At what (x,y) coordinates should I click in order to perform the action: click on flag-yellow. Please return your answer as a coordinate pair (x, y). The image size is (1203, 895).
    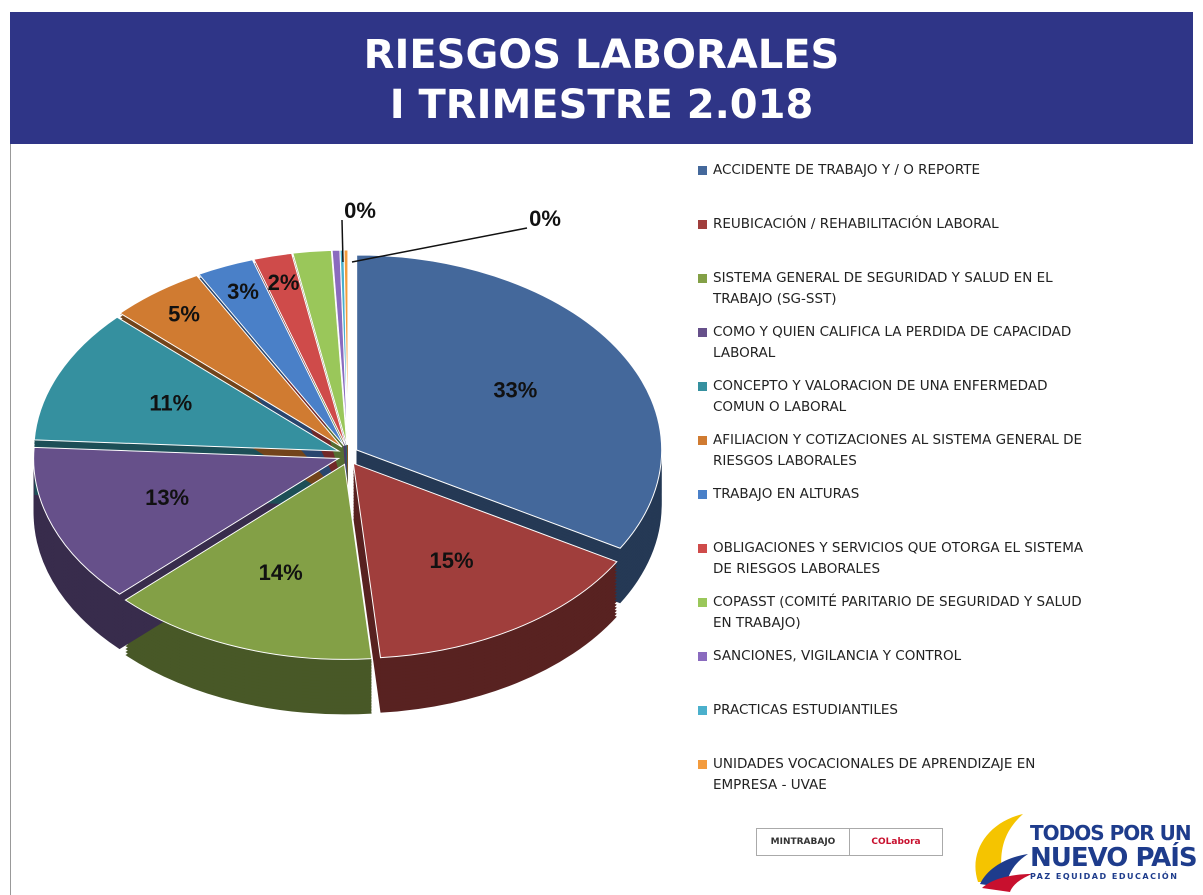
    Looking at the image, I should click on (999, 848).